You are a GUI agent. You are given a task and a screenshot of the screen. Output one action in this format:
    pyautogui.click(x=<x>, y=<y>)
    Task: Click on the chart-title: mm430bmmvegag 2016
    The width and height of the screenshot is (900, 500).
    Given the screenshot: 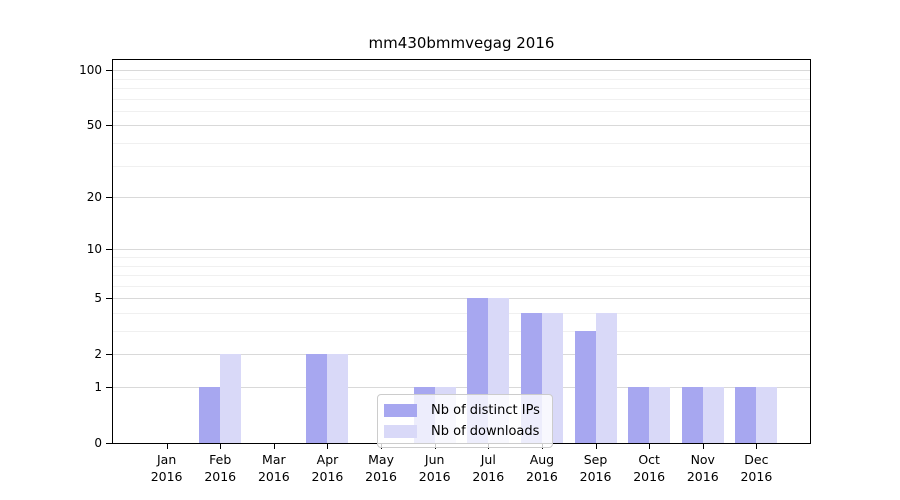 What is the action you would take?
    pyautogui.click(x=461, y=43)
    